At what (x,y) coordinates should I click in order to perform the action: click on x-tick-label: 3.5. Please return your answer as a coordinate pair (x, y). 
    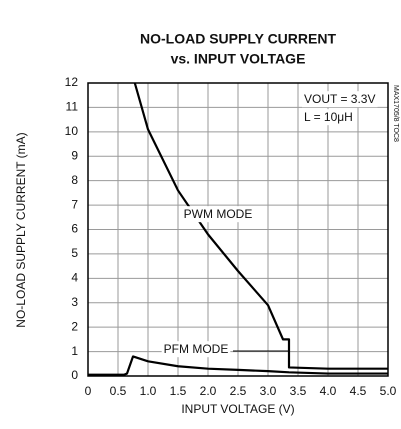
    Looking at the image, I should click on (298, 391).